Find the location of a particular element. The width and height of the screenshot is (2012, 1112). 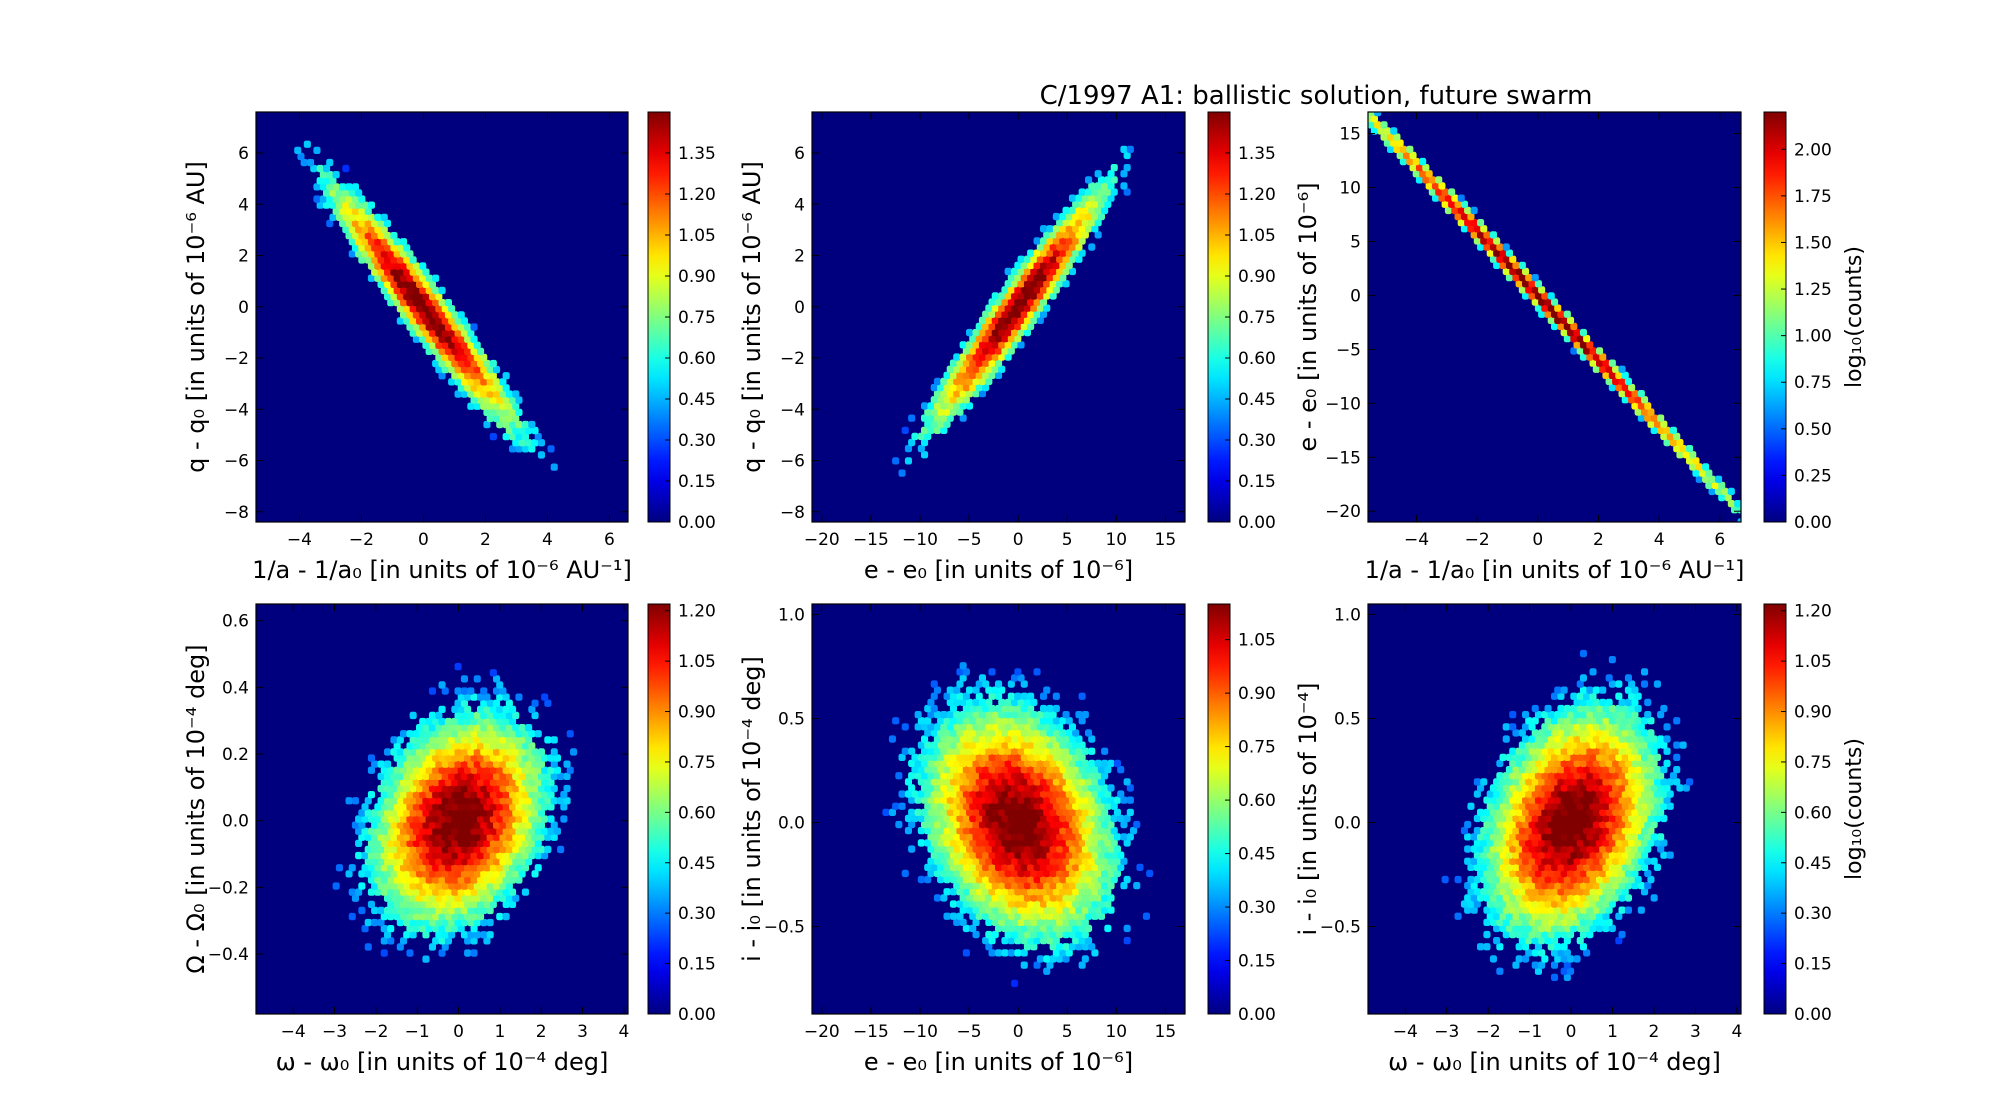

x-tick-label: −4 is located at coordinates (1405, 1032).